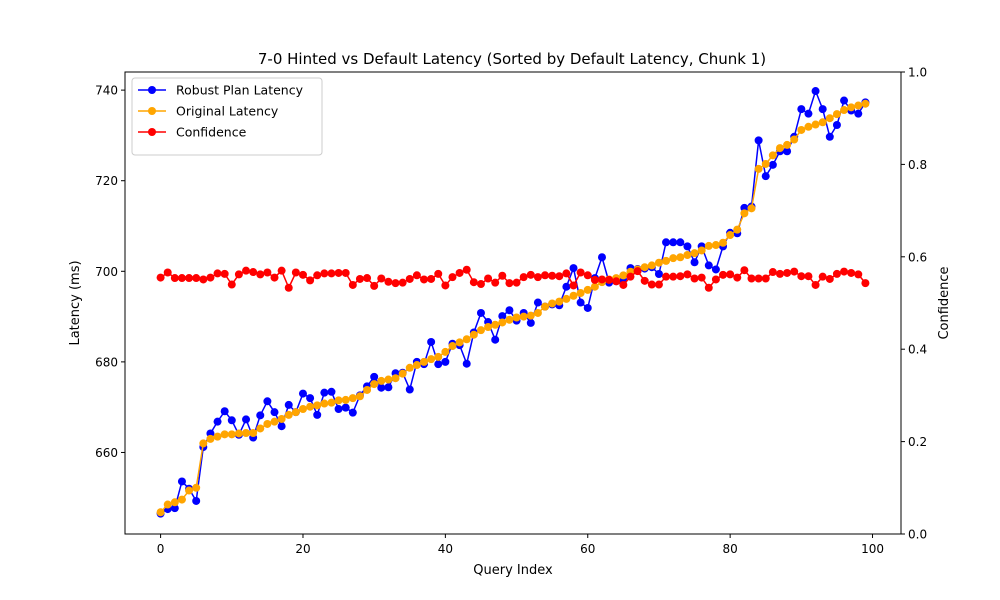 This screenshot has width=1000, height=600. I want to click on y2-tick-label: 0.0, so click(917, 535).